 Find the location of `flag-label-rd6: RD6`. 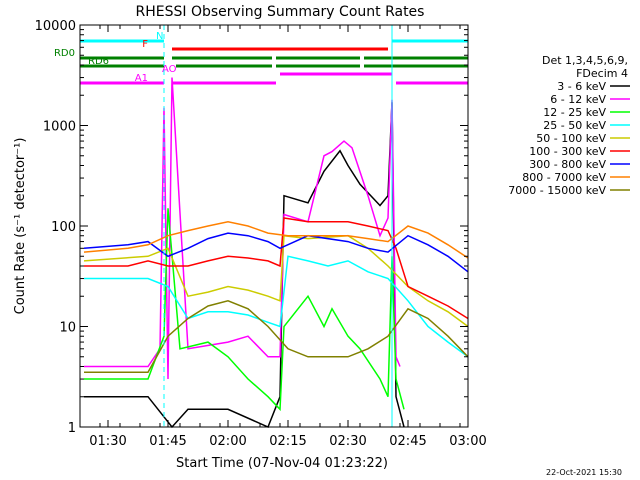

flag-label-rd6: RD6 is located at coordinates (98, 61).